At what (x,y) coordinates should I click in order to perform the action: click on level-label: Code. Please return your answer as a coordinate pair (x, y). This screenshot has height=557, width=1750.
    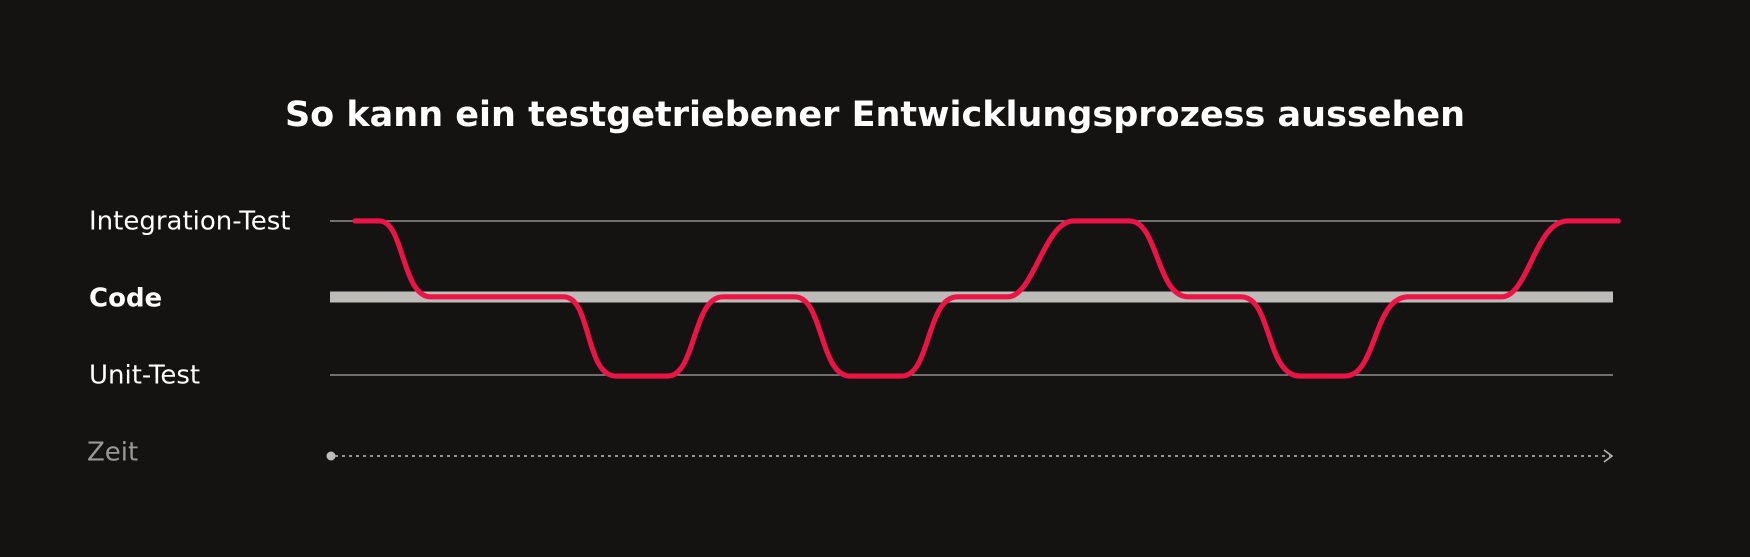
    Looking at the image, I should click on (125, 299).